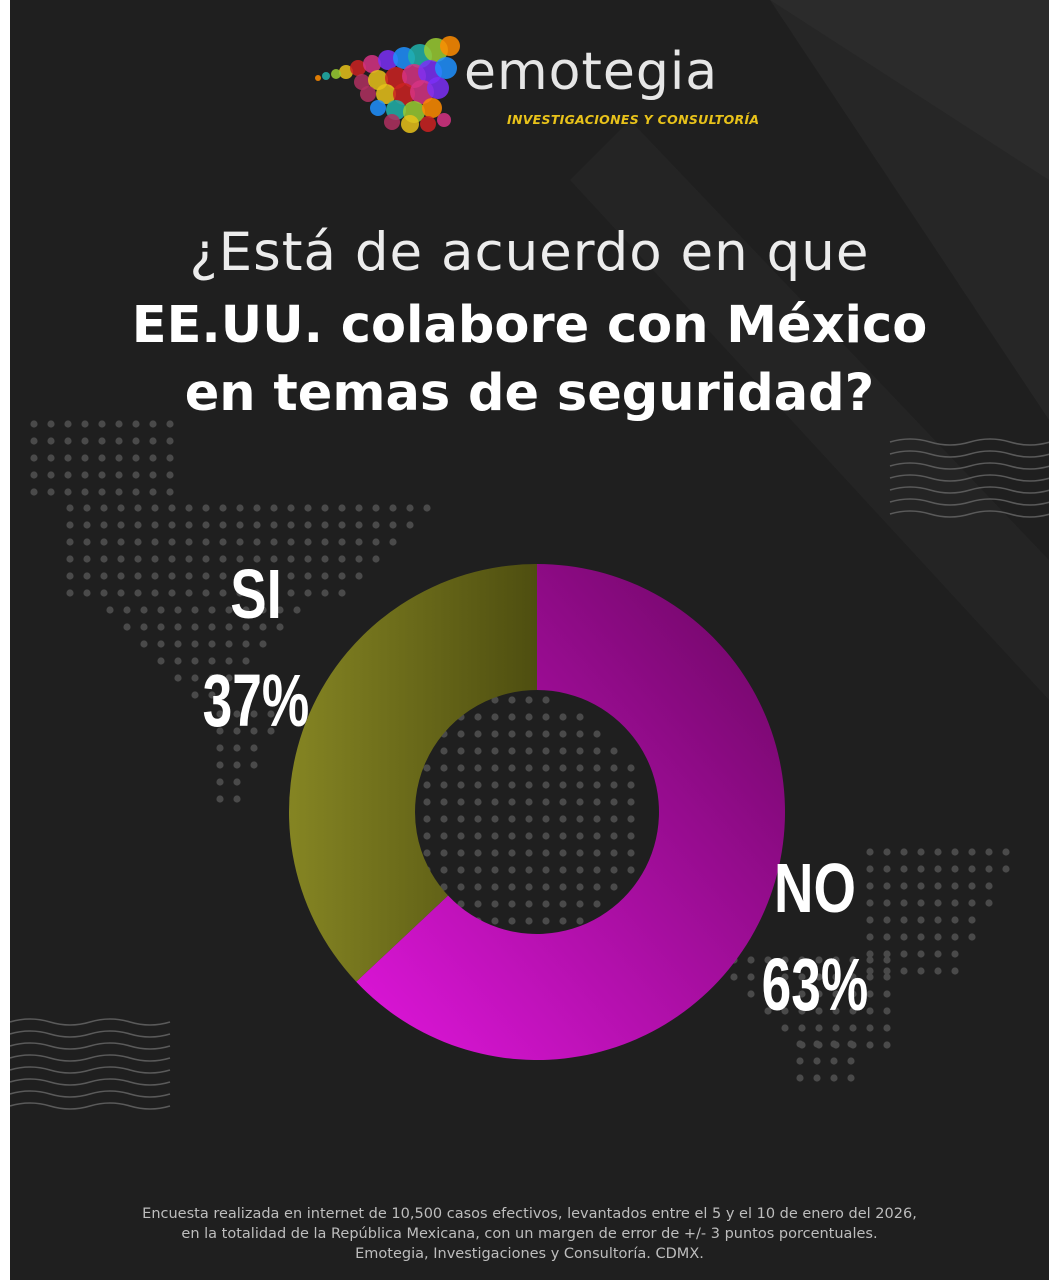  What do you see at coordinates (529, 252) in the screenshot?
I see `question-line-1: ¿Está de acuerdo en que` at bounding box center [529, 252].